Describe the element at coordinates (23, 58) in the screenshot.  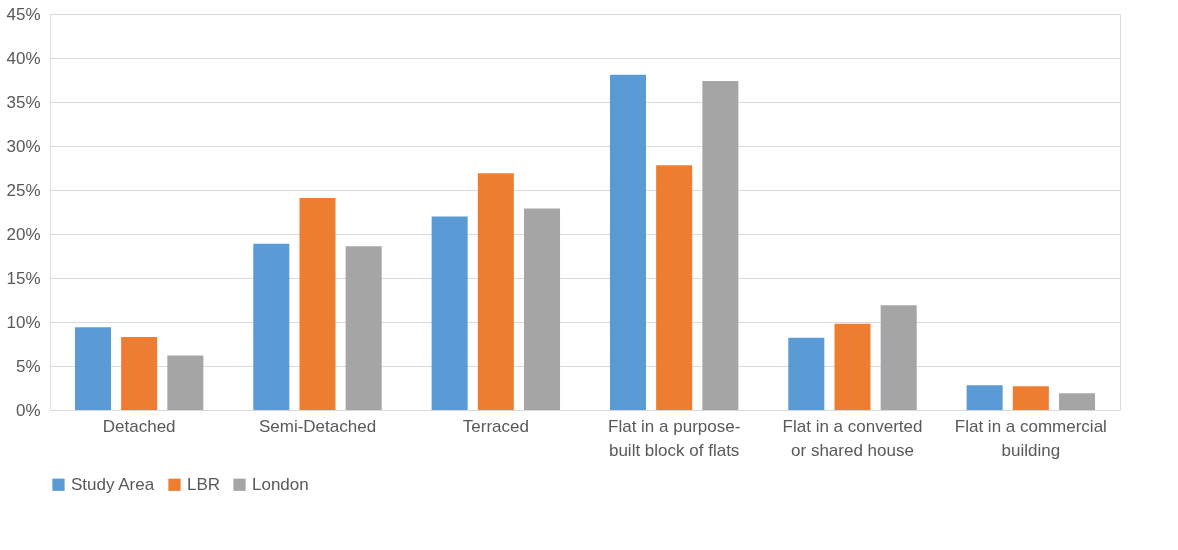
I see `y-tick-label: 40%` at that location.